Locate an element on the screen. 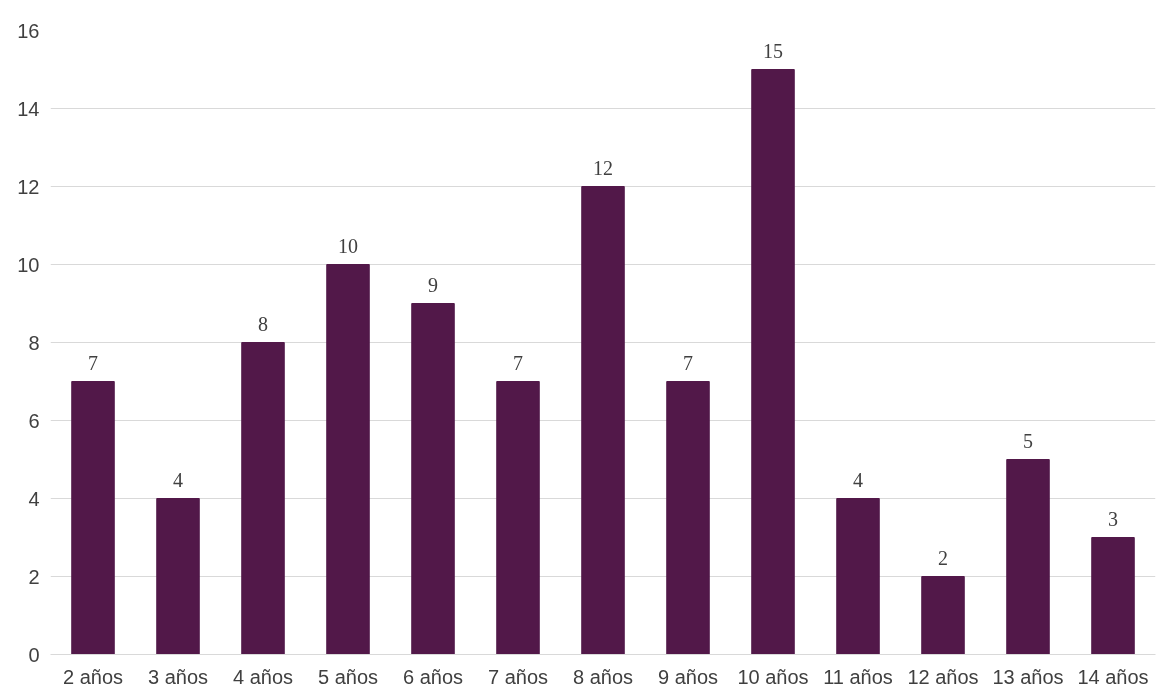  y-tick-label: 6 is located at coordinates (34, 420).